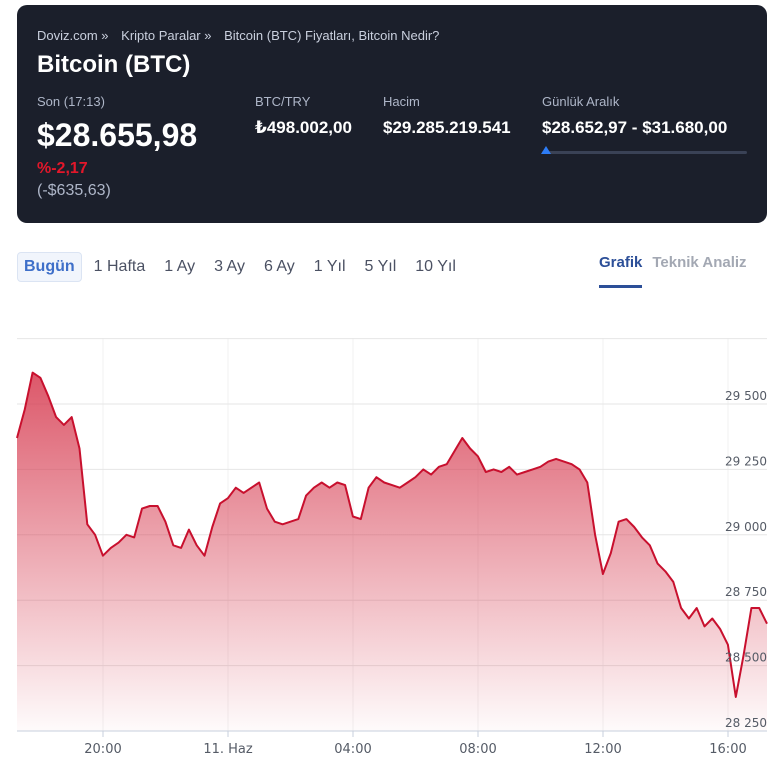 The height and width of the screenshot is (761, 780). I want to click on y-tick-label: 28 500, so click(746, 658).